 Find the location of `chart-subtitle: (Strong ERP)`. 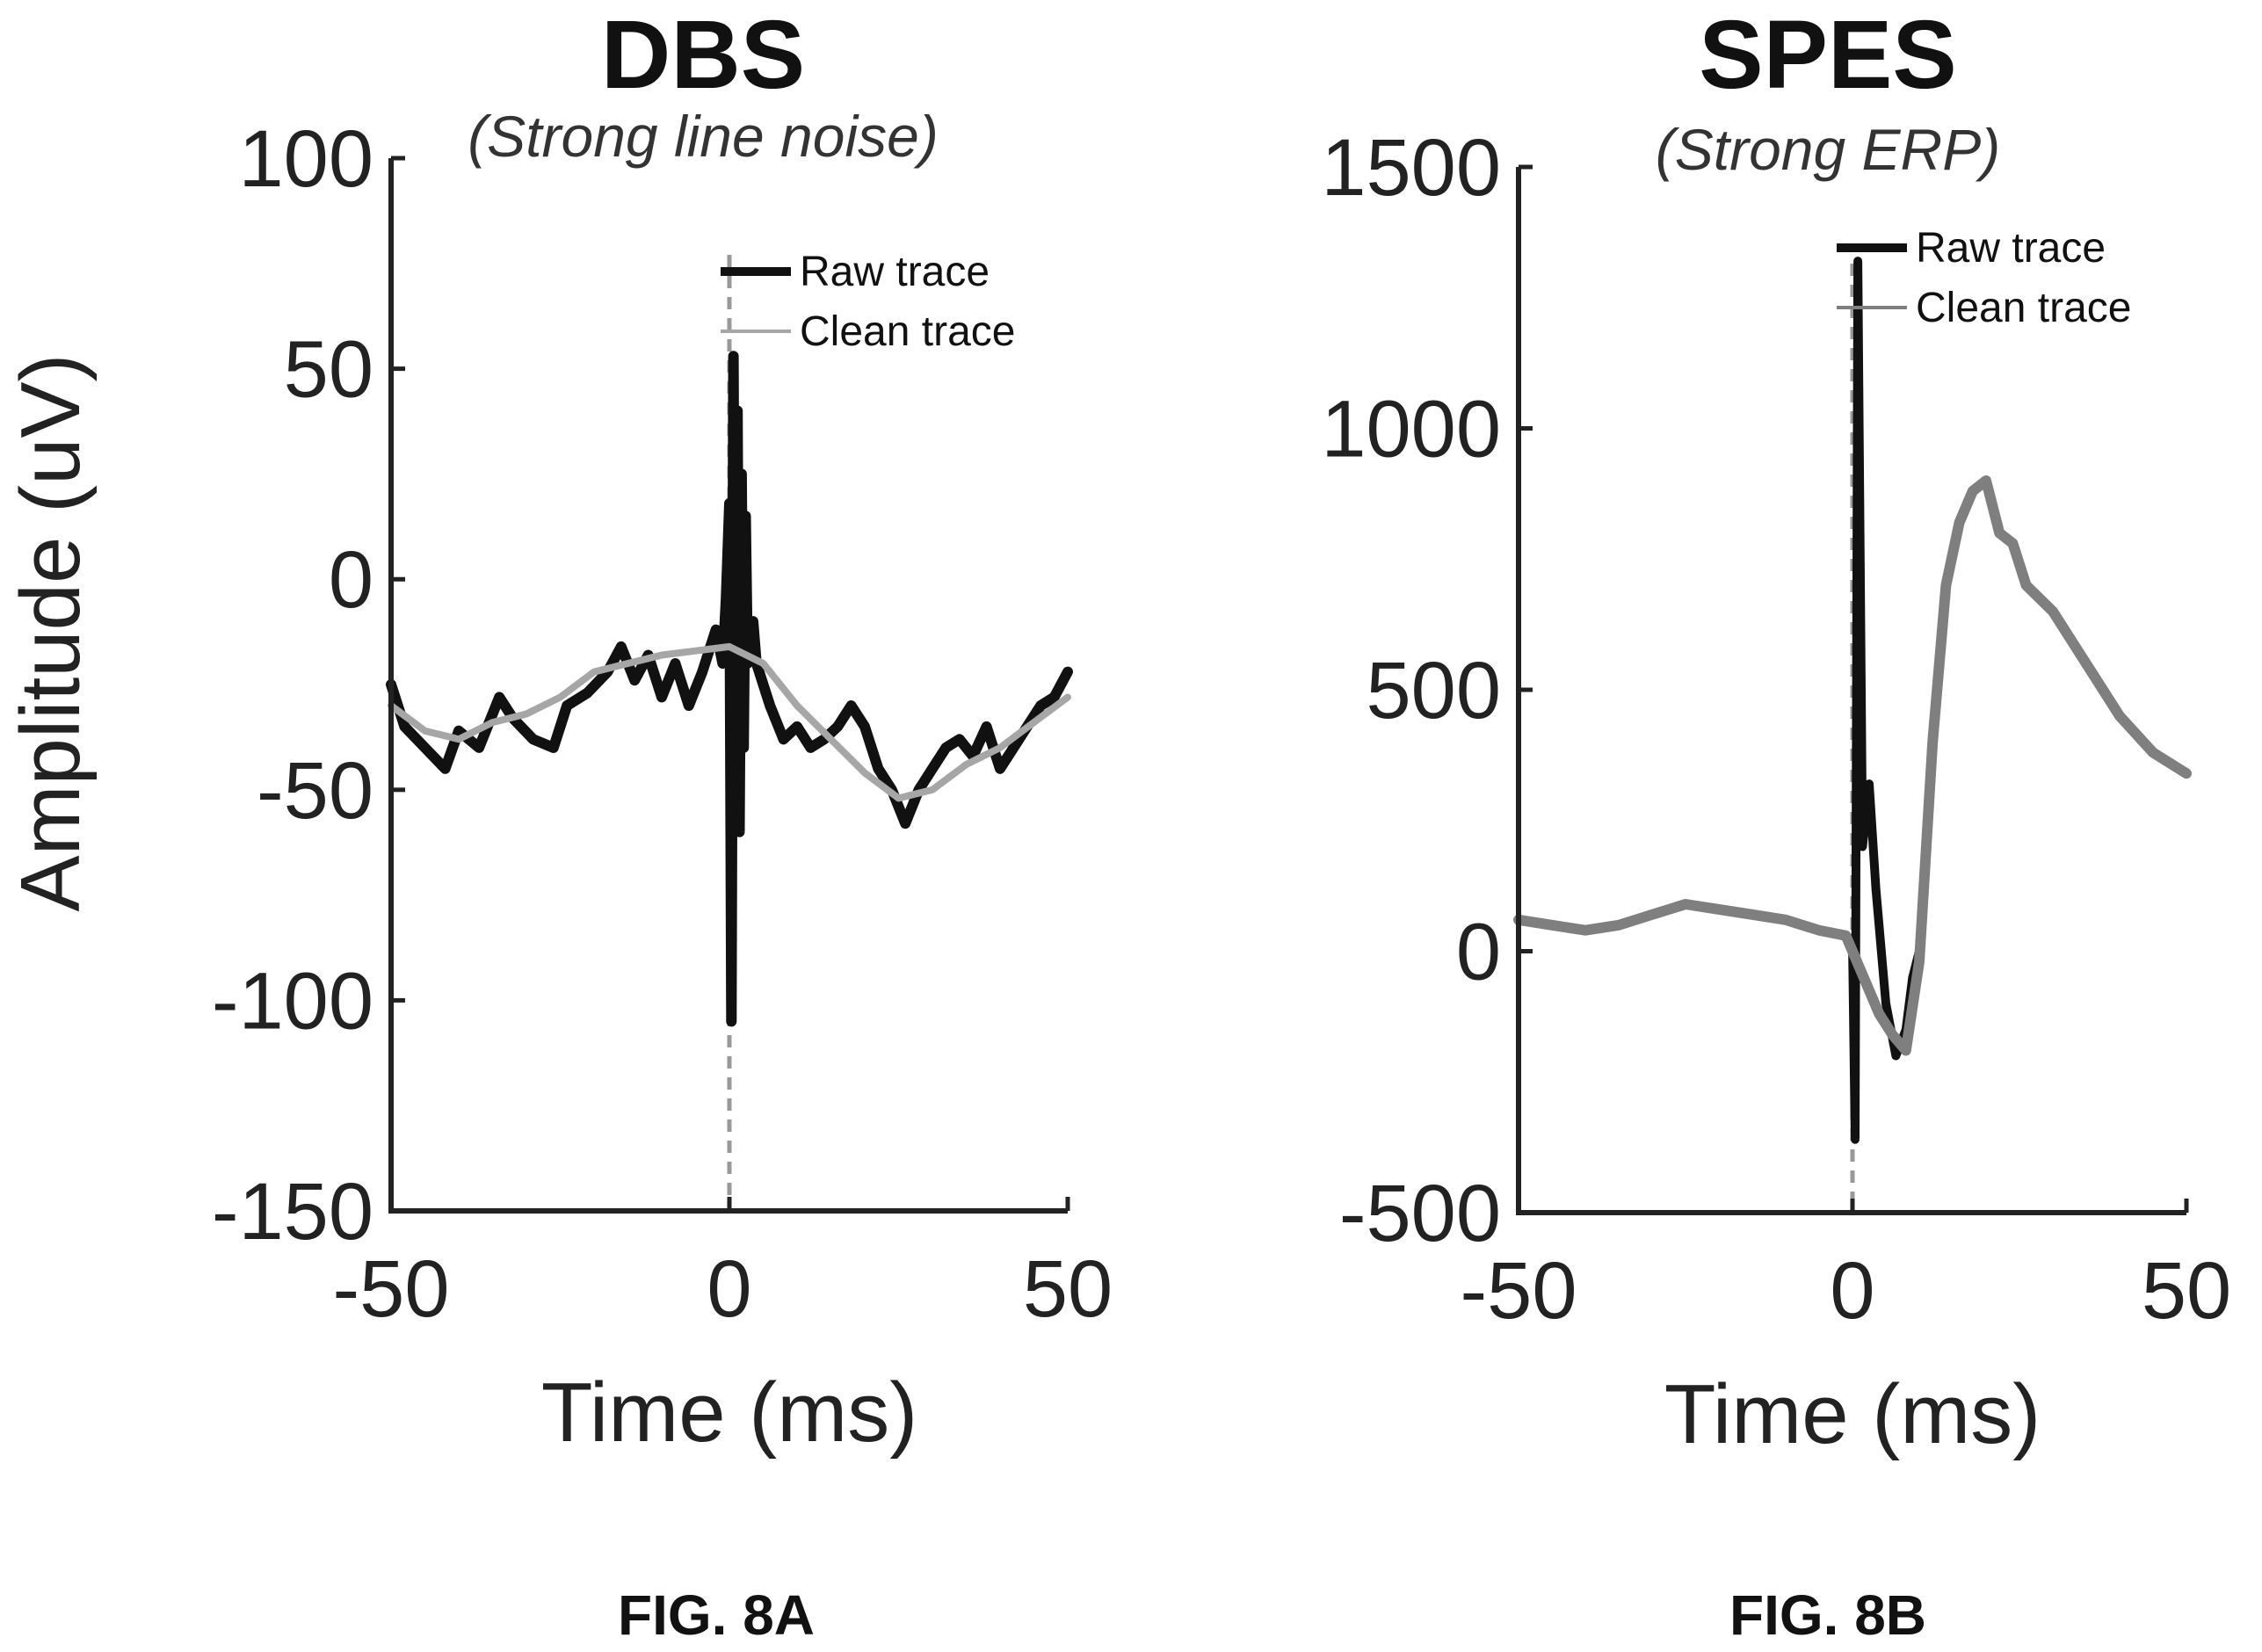

chart-subtitle: (Strong ERP) is located at coordinates (1828, 150).